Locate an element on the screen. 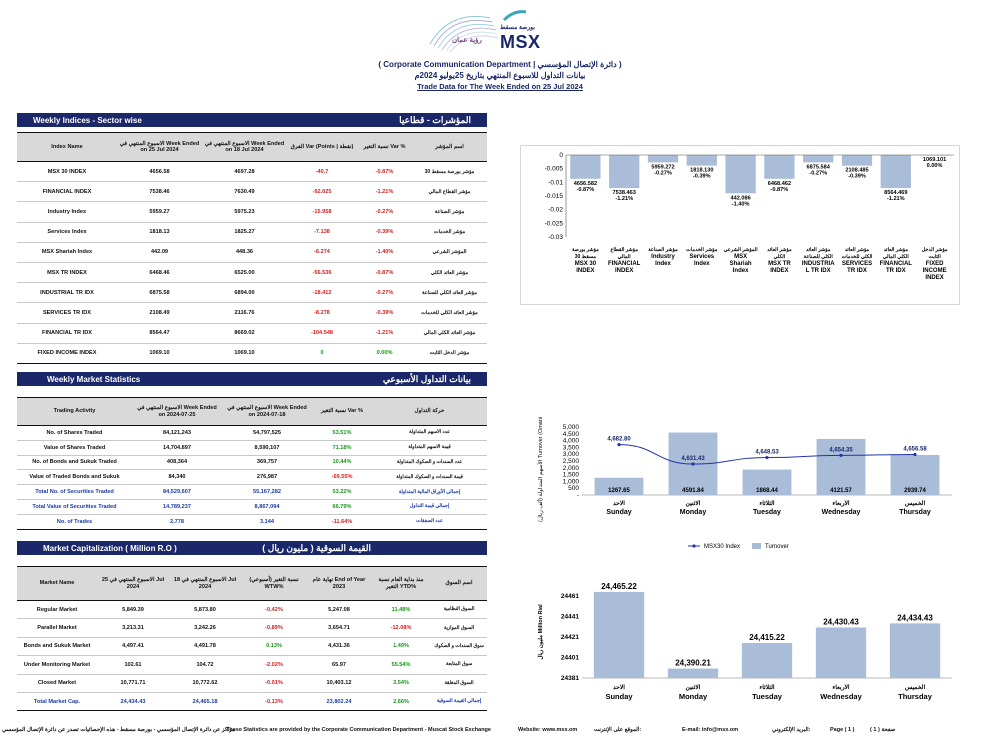  market-name-ar: سوق المتابعة is located at coordinates (459, 665).